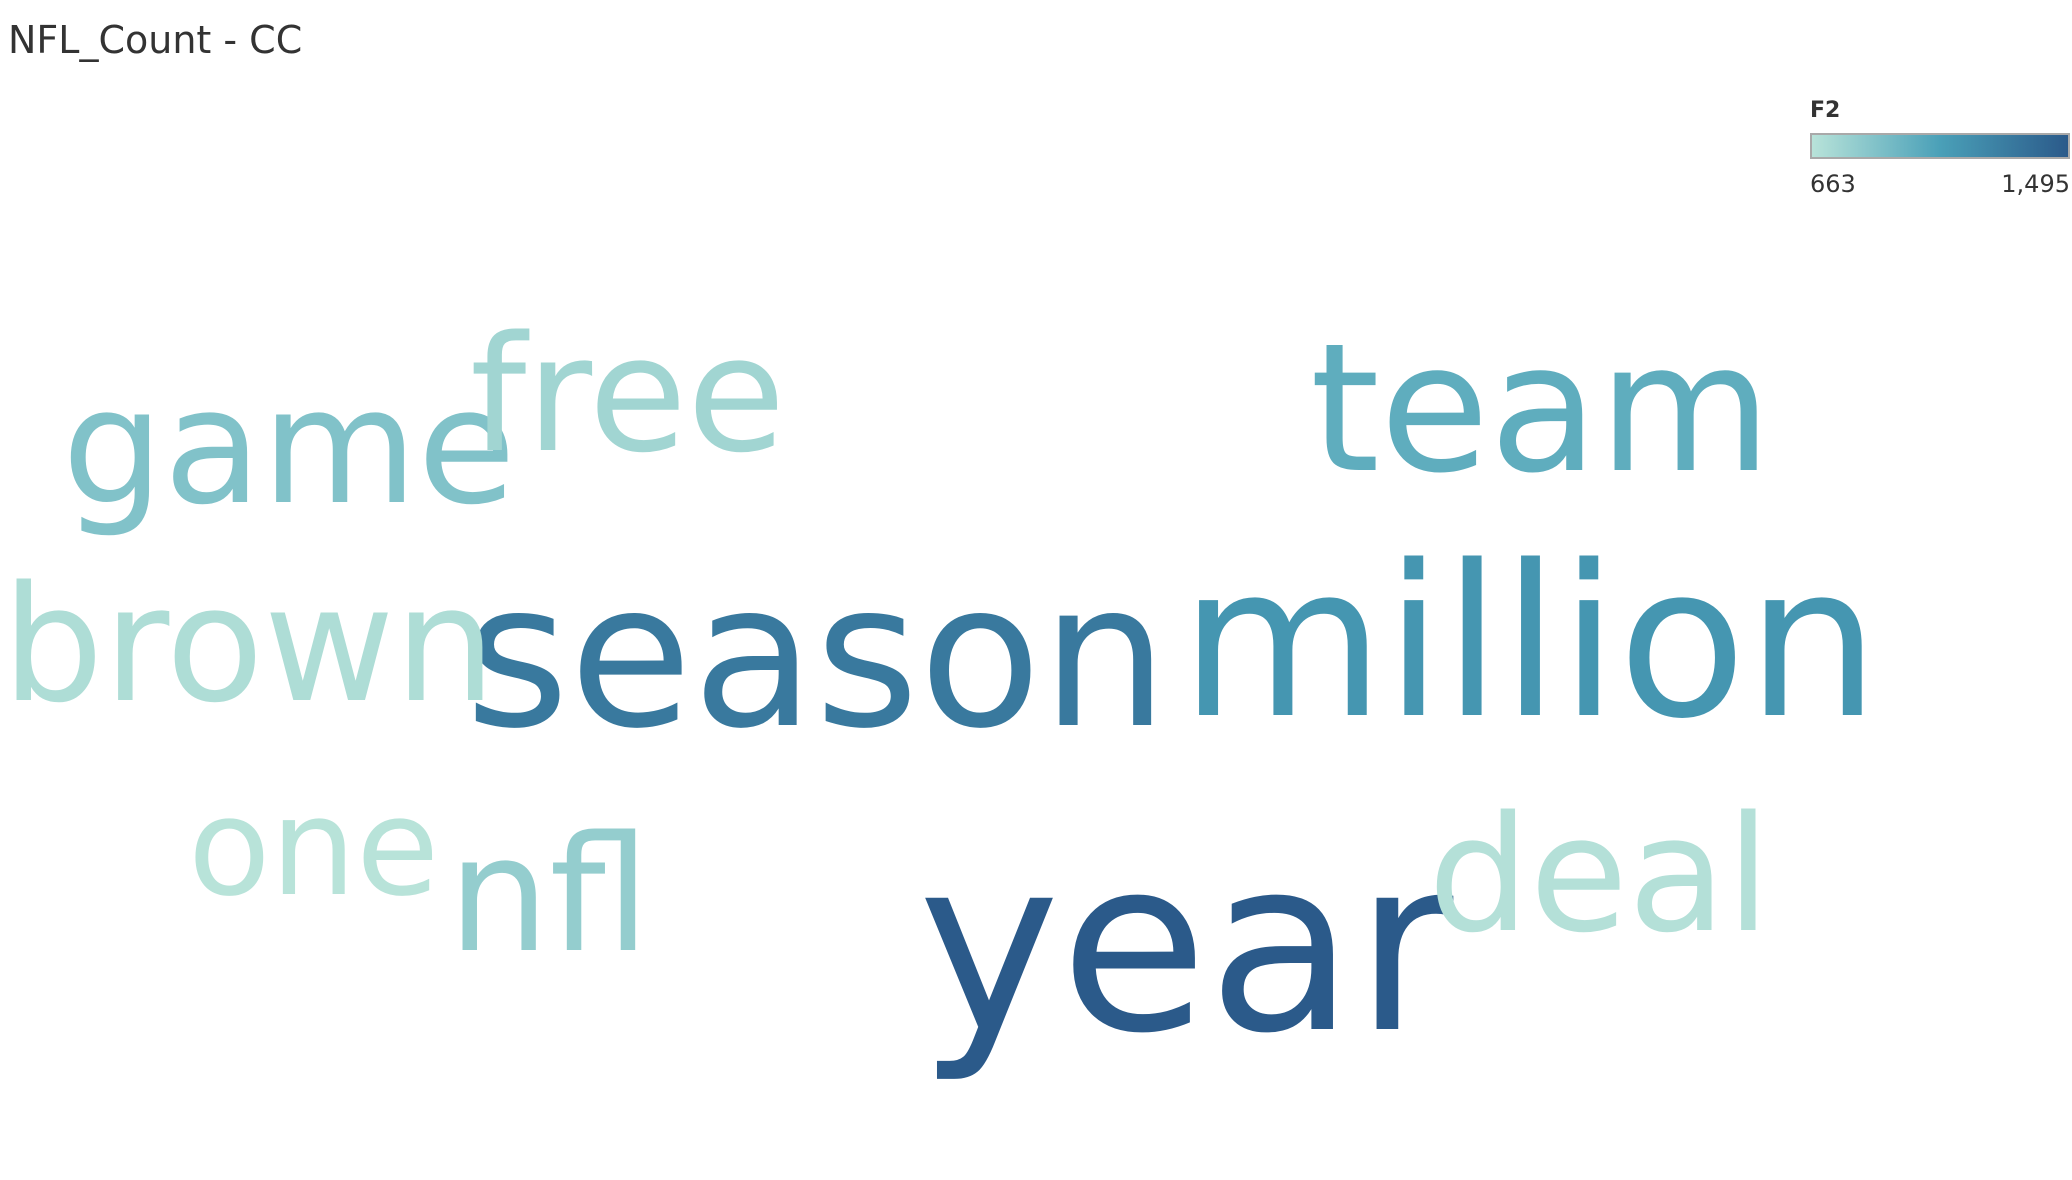 Image resolution: width=2072 pixels, height=1180 pixels. What do you see at coordinates (1186, 946) in the screenshot?
I see `word-year: year` at bounding box center [1186, 946].